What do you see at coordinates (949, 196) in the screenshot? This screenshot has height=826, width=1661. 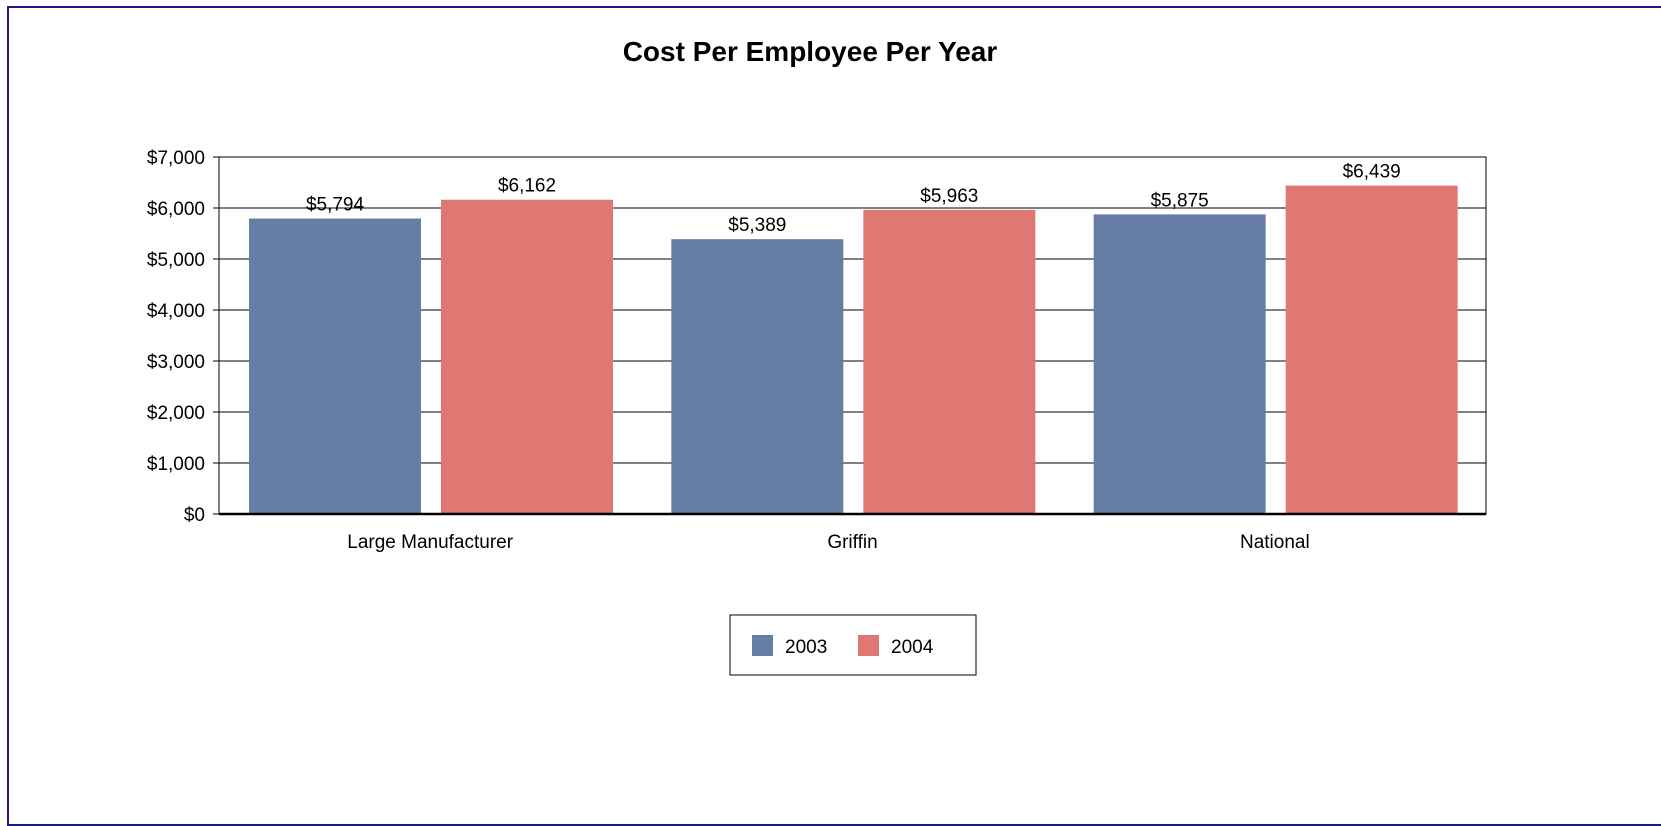 I see `data-label: $5,963` at bounding box center [949, 196].